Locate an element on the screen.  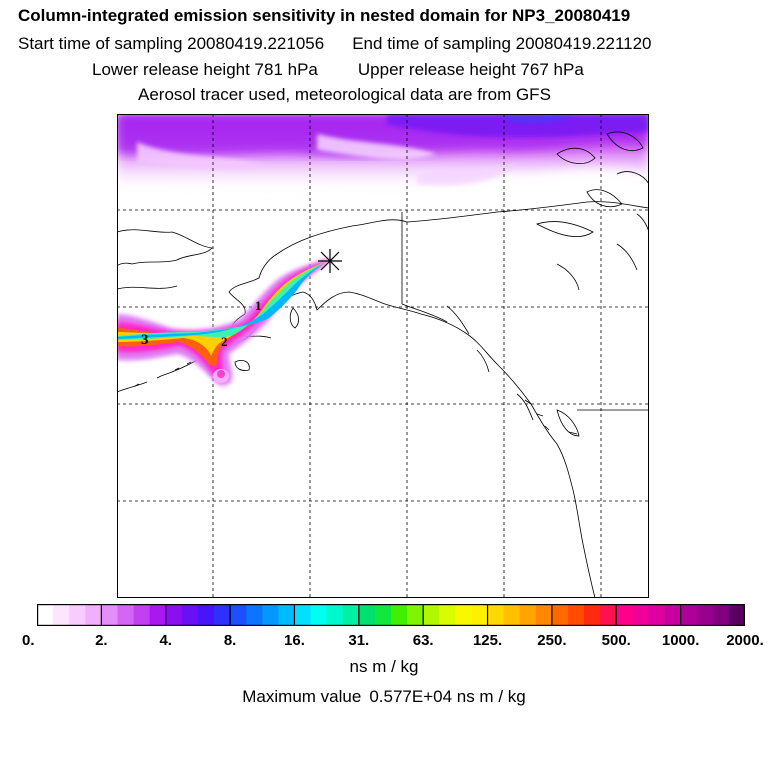
maximum-value-label: Maximum value is located at coordinates (302, 696).